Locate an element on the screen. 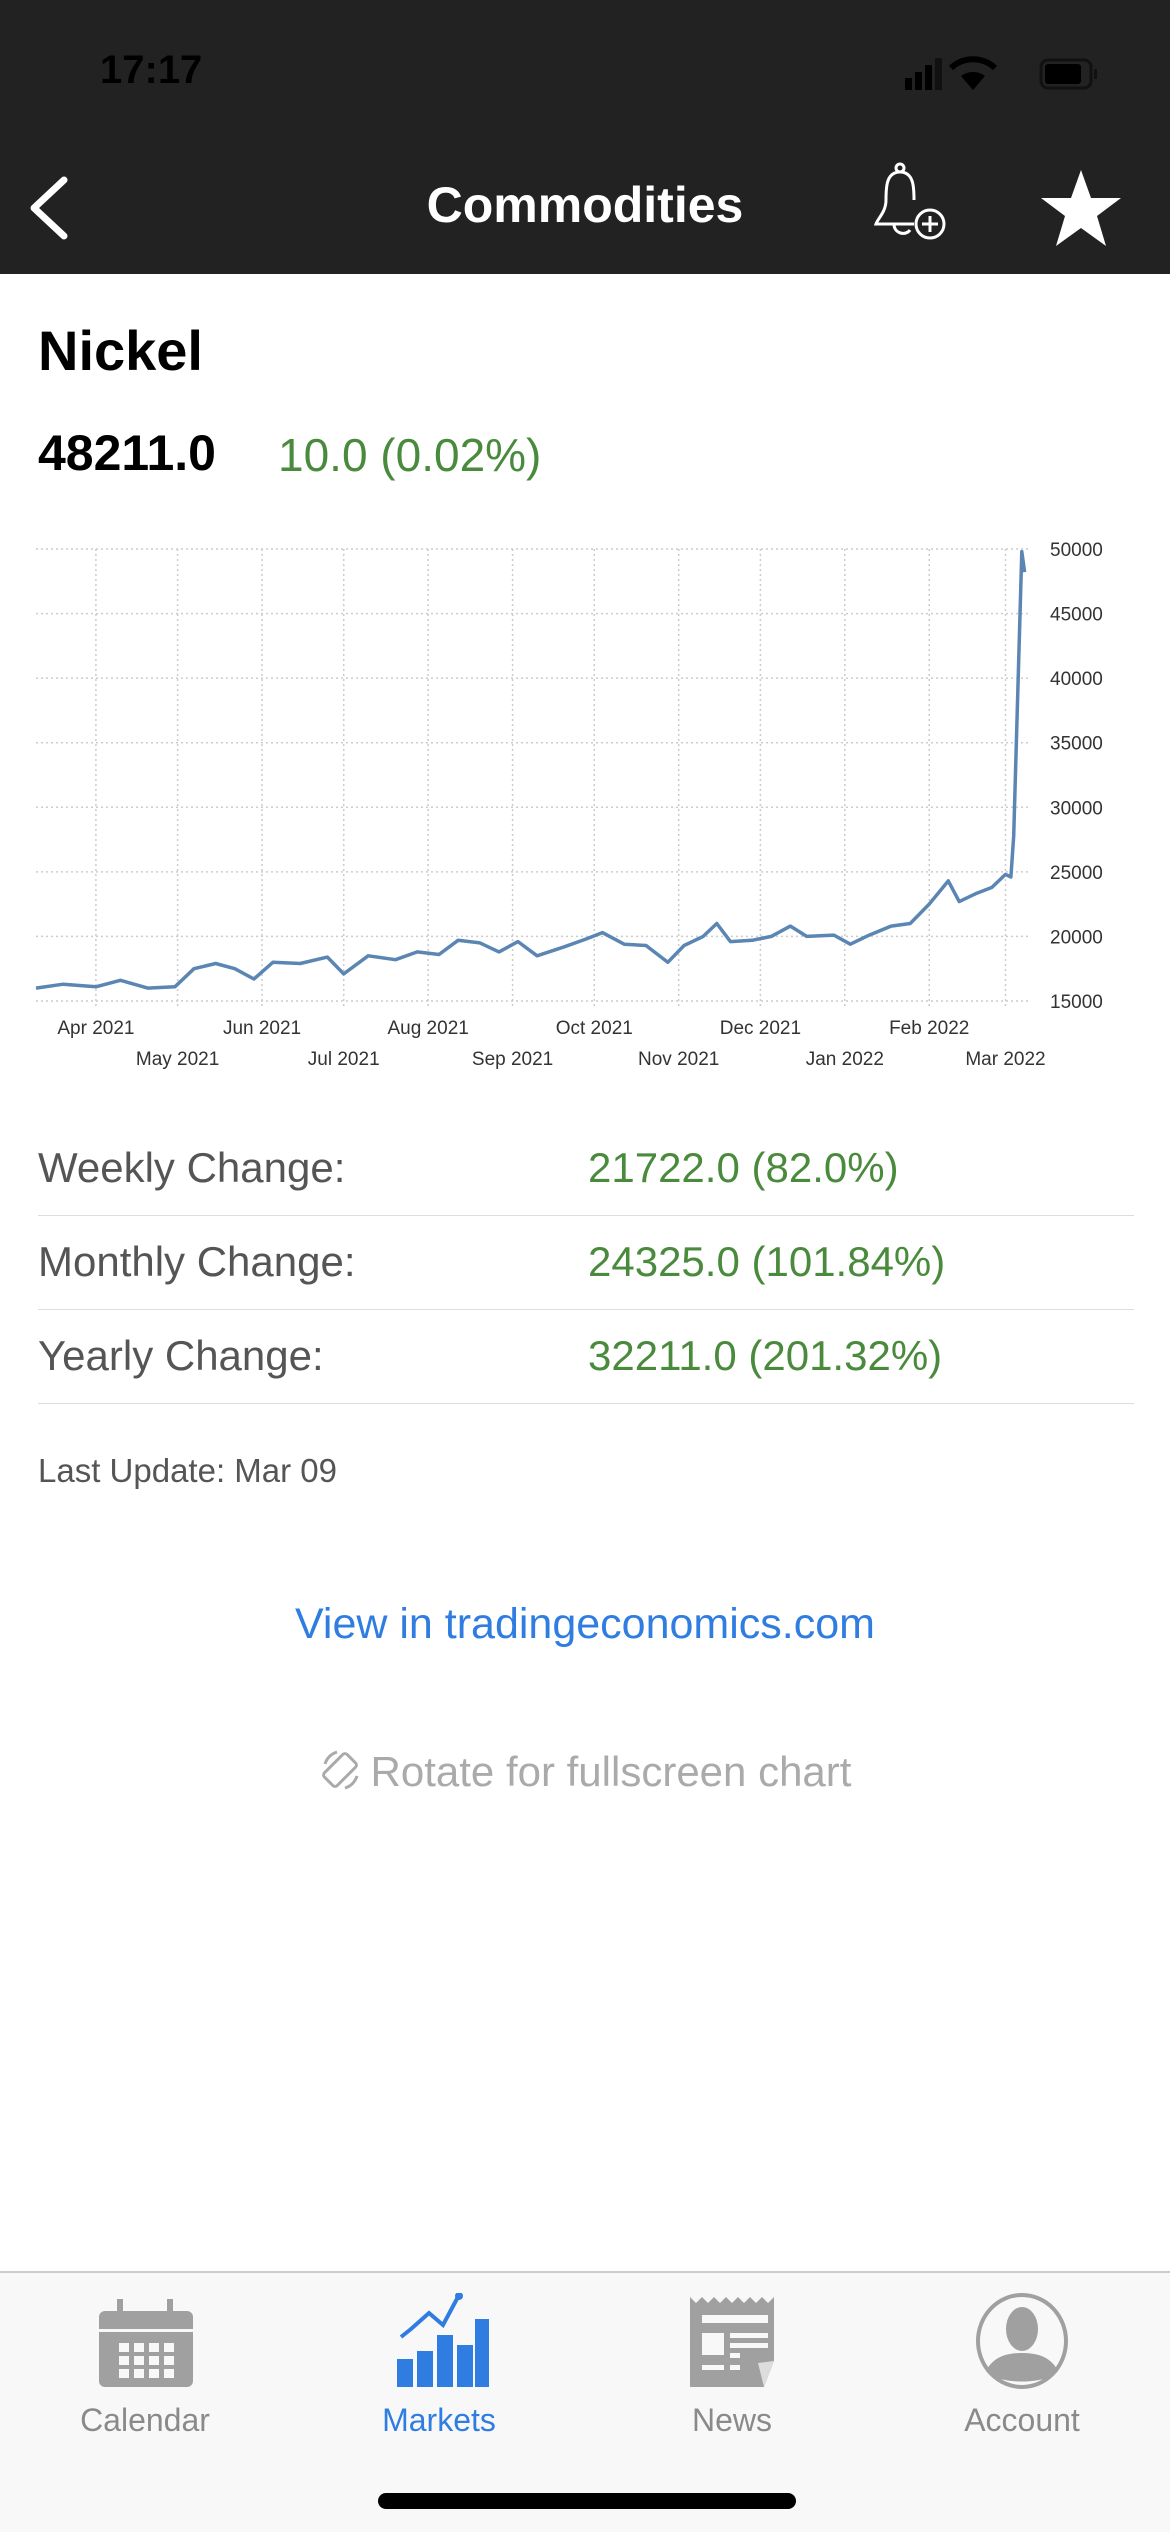 Image resolution: width=1170 pixels, height=2532 pixels. stat-value: 32211.0 (201.32%) is located at coordinates (765, 1355).